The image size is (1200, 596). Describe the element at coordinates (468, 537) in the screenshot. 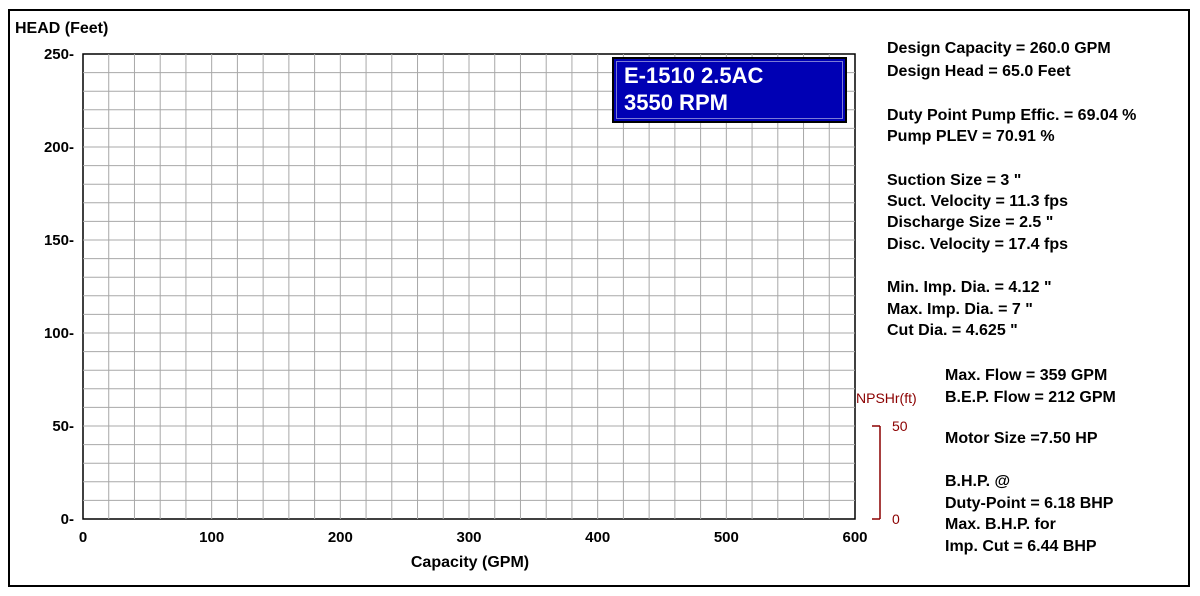

I see `x-tick-label: 300` at that location.